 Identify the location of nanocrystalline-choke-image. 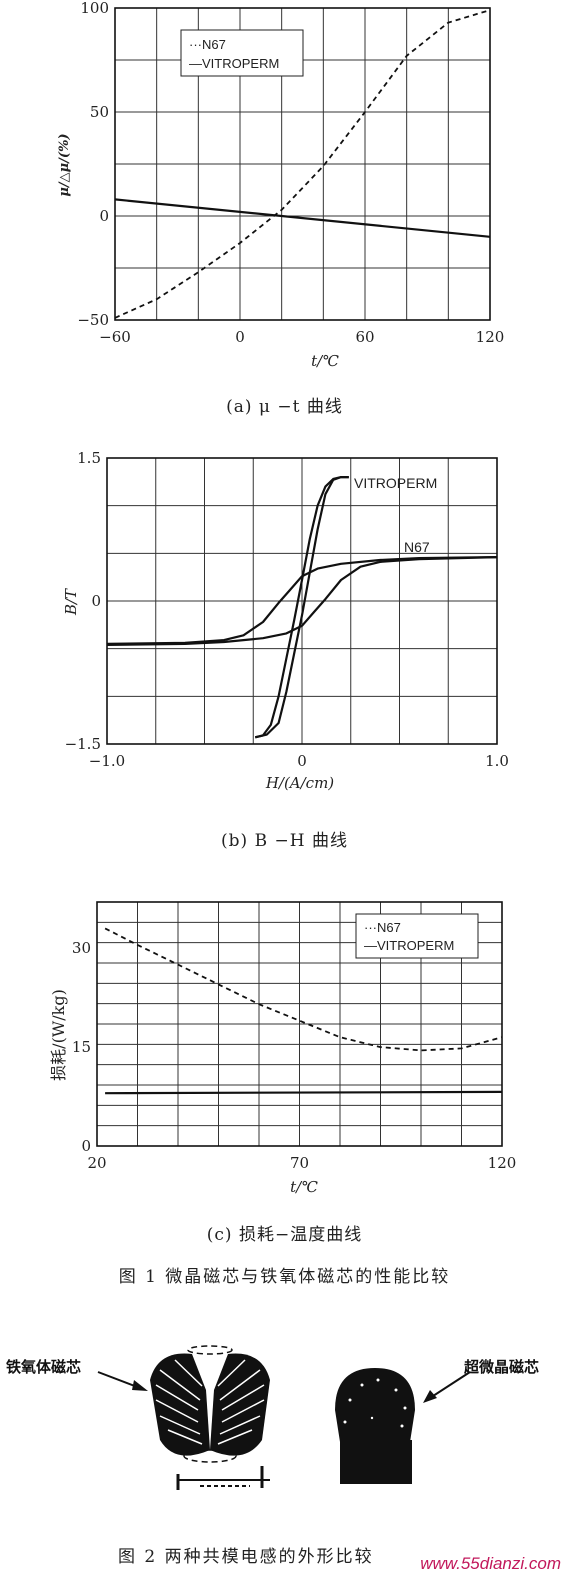
(375, 1426).